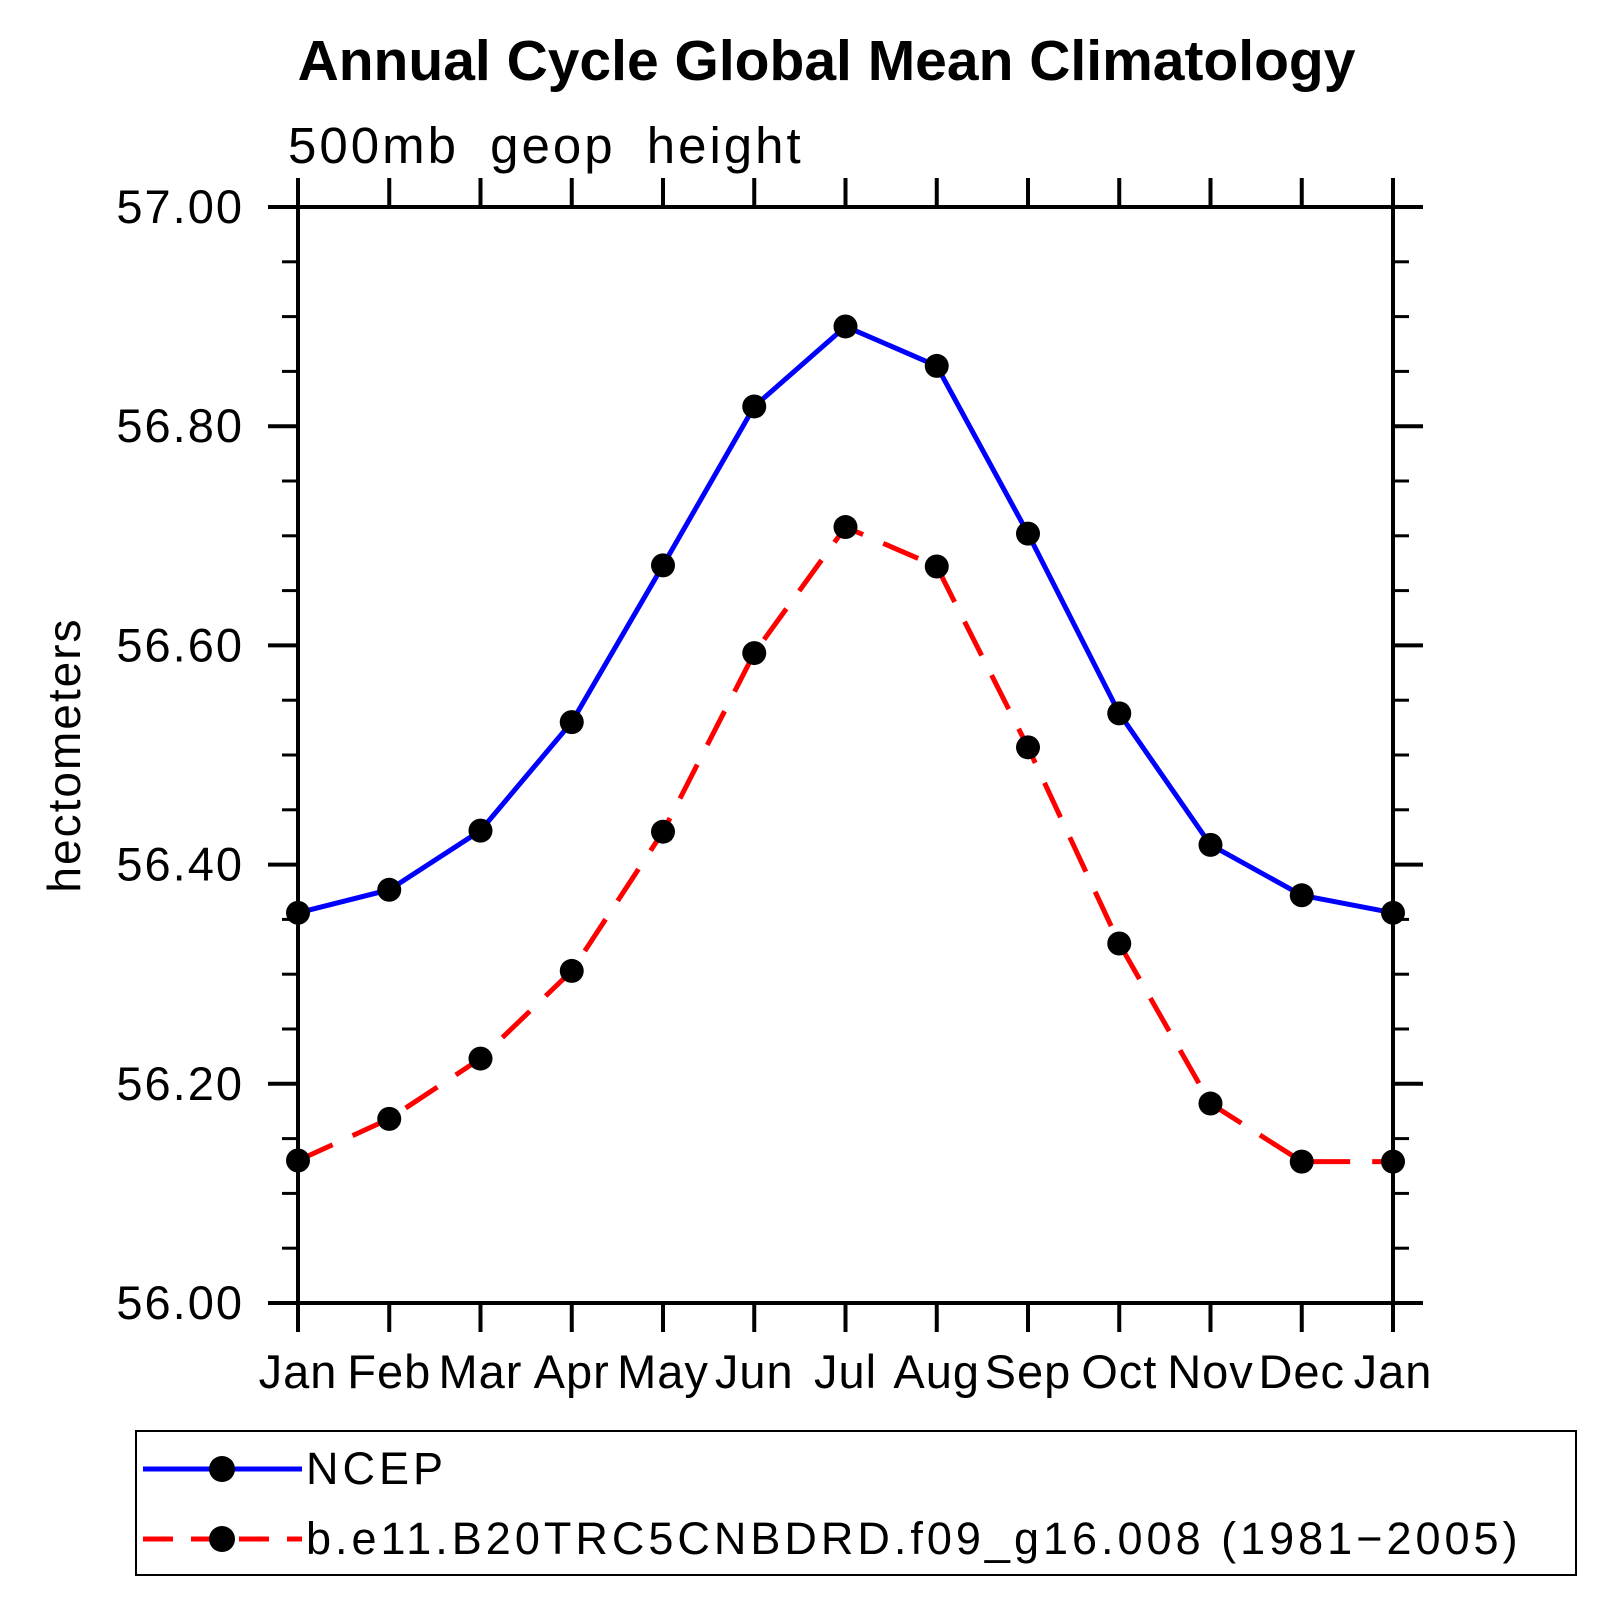 The height and width of the screenshot is (1613, 1613). I want to click on x-tick-label: Mar, so click(481, 1371).